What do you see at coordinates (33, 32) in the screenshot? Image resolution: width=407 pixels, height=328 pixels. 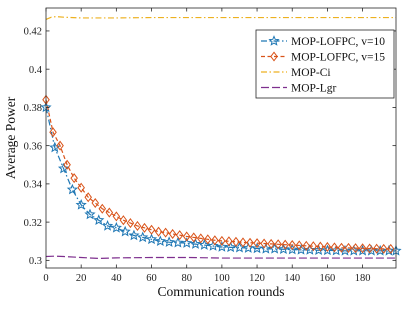 I see `y-tick-label: 0.42` at bounding box center [33, 32].